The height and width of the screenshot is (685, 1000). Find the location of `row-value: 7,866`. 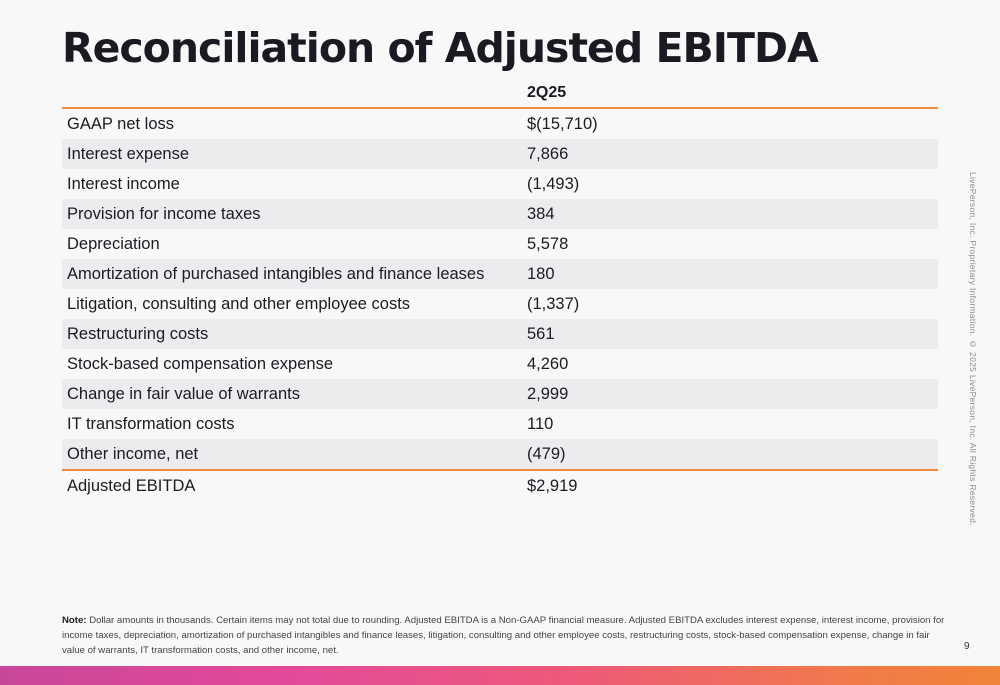

row-value: 7,866 is located at coordinates (548, 154).